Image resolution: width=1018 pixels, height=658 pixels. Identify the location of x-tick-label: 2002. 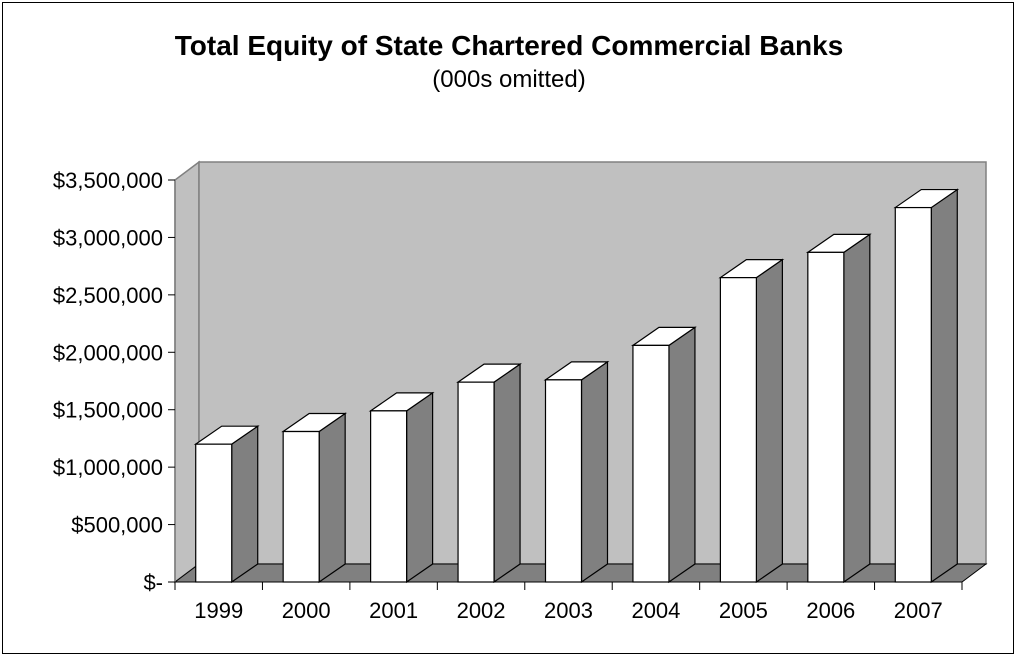
(481, 610).